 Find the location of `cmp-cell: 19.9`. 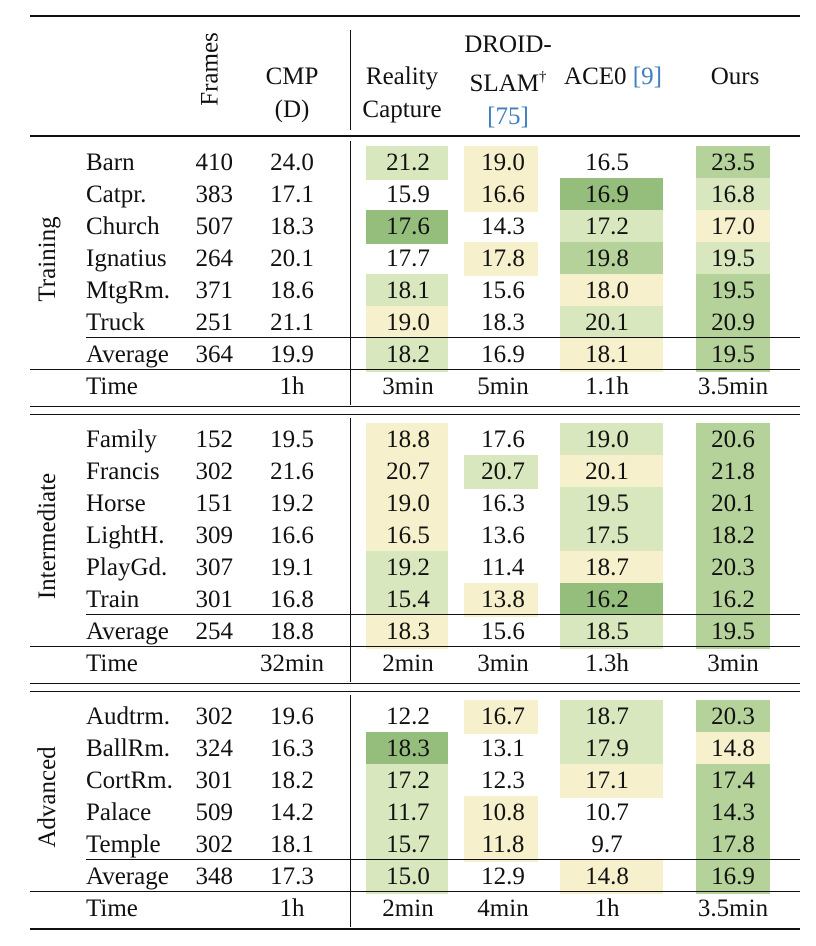

cmp-cell: 19.9 is located at coordinates (292, 354).